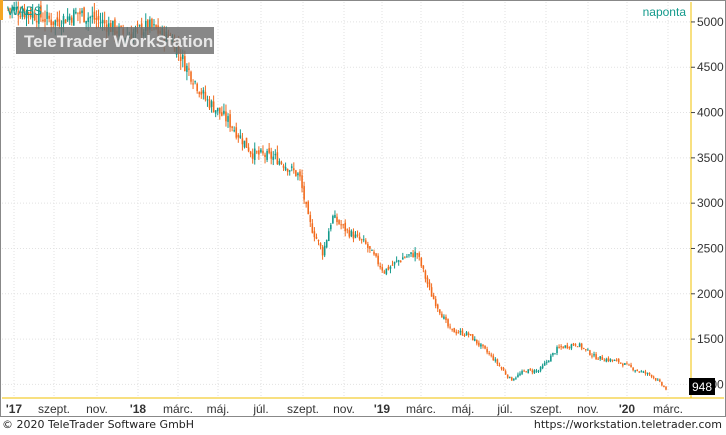 The image size is (726, 435). What do you see at coordinates (707, 203) in the screenshot?
I see `y-axis-ticks: 100015002000250030003500400045005000` at bounding box center [707, 203].